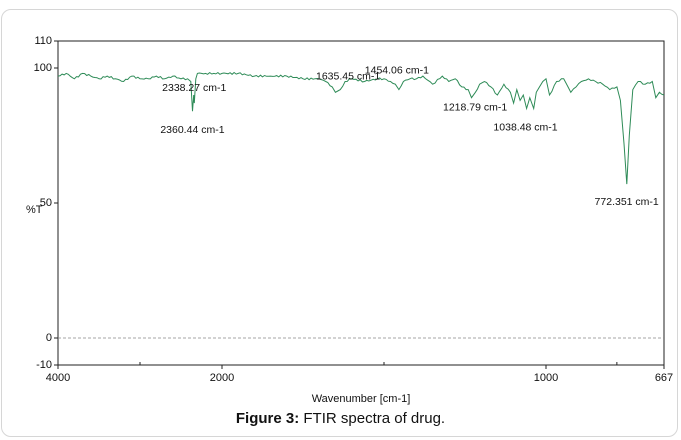  What do you see at coordinates (192, 130) in the screenshot?
I see `peak-label-1: 2360.44 cm-1` at bounding box center [192, 130].